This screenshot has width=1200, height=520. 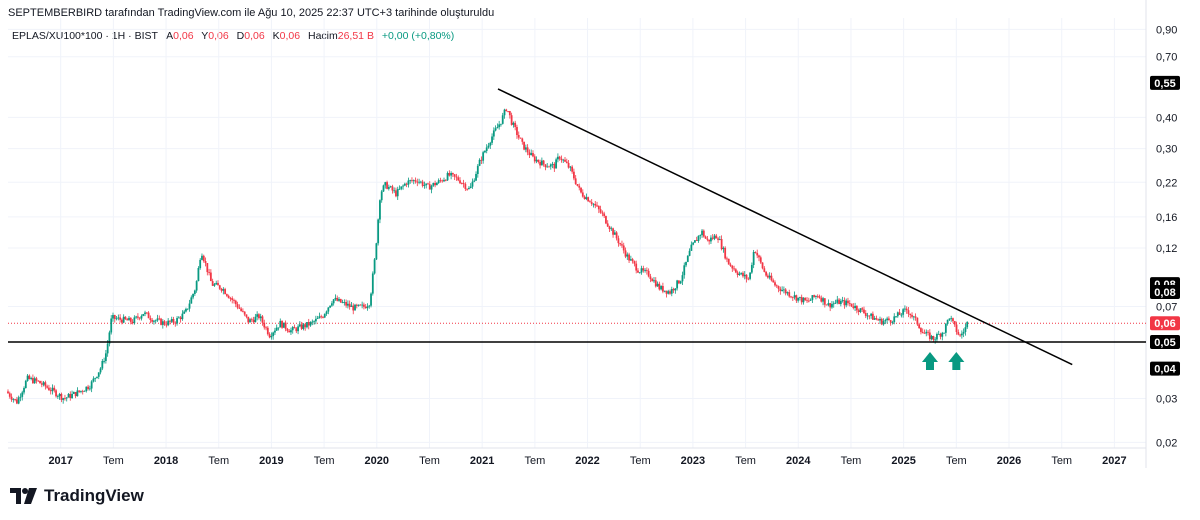 I want to click on symbol-label: EPLAS/XU100*100 · 1H · BIST, so click(x=85, y=36).